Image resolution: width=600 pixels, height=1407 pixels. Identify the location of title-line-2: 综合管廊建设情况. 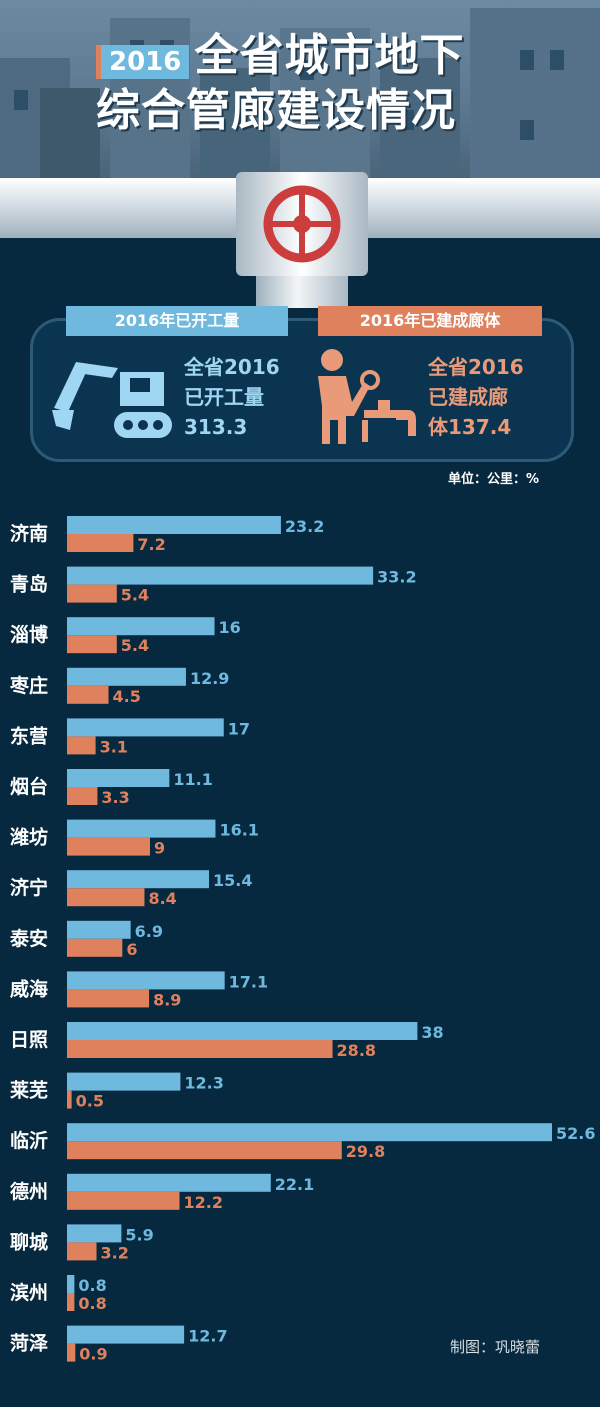
(276, 110).